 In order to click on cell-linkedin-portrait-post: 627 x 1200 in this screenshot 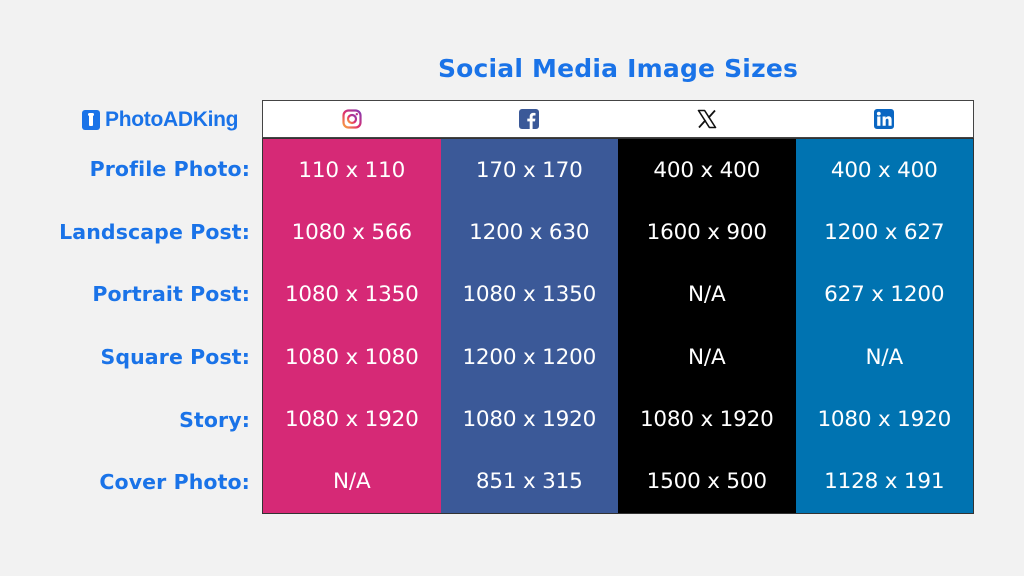, I will do `click(884, 295)`.